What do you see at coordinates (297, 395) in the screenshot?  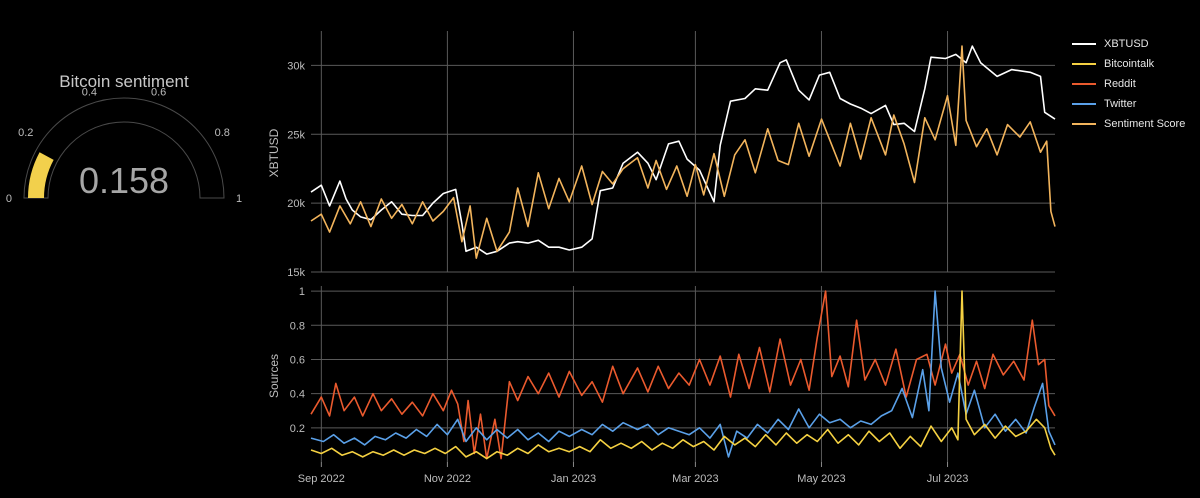 I see `y-tick-label: 0.4` at bounding box center [297, 395].